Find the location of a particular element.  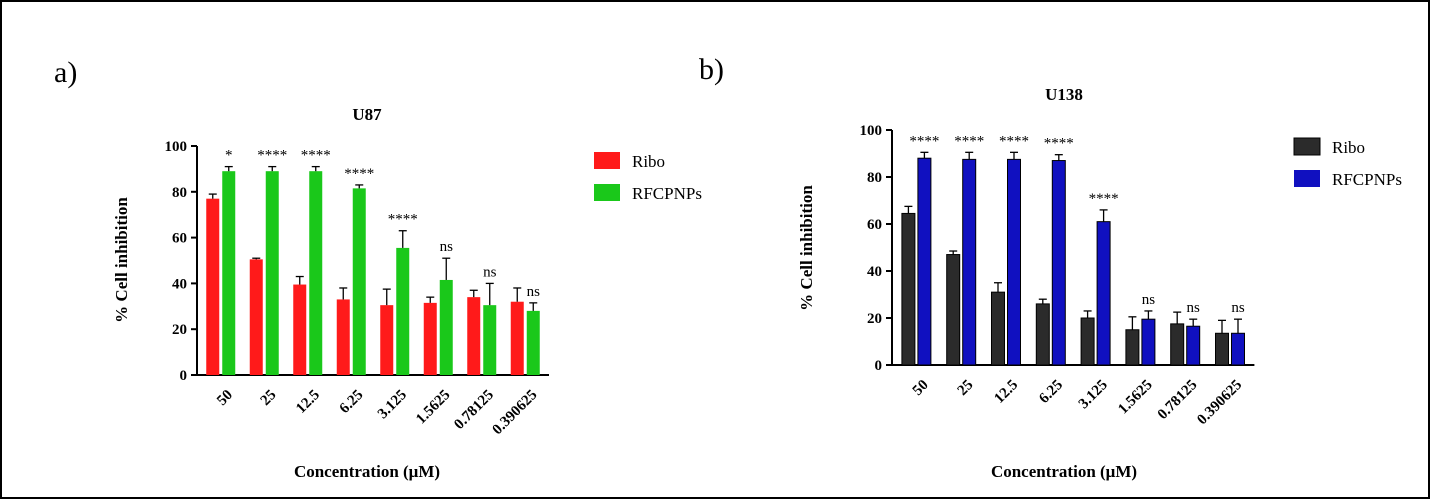

significance-label-a-7: ns is located at coordinates (534, 292).